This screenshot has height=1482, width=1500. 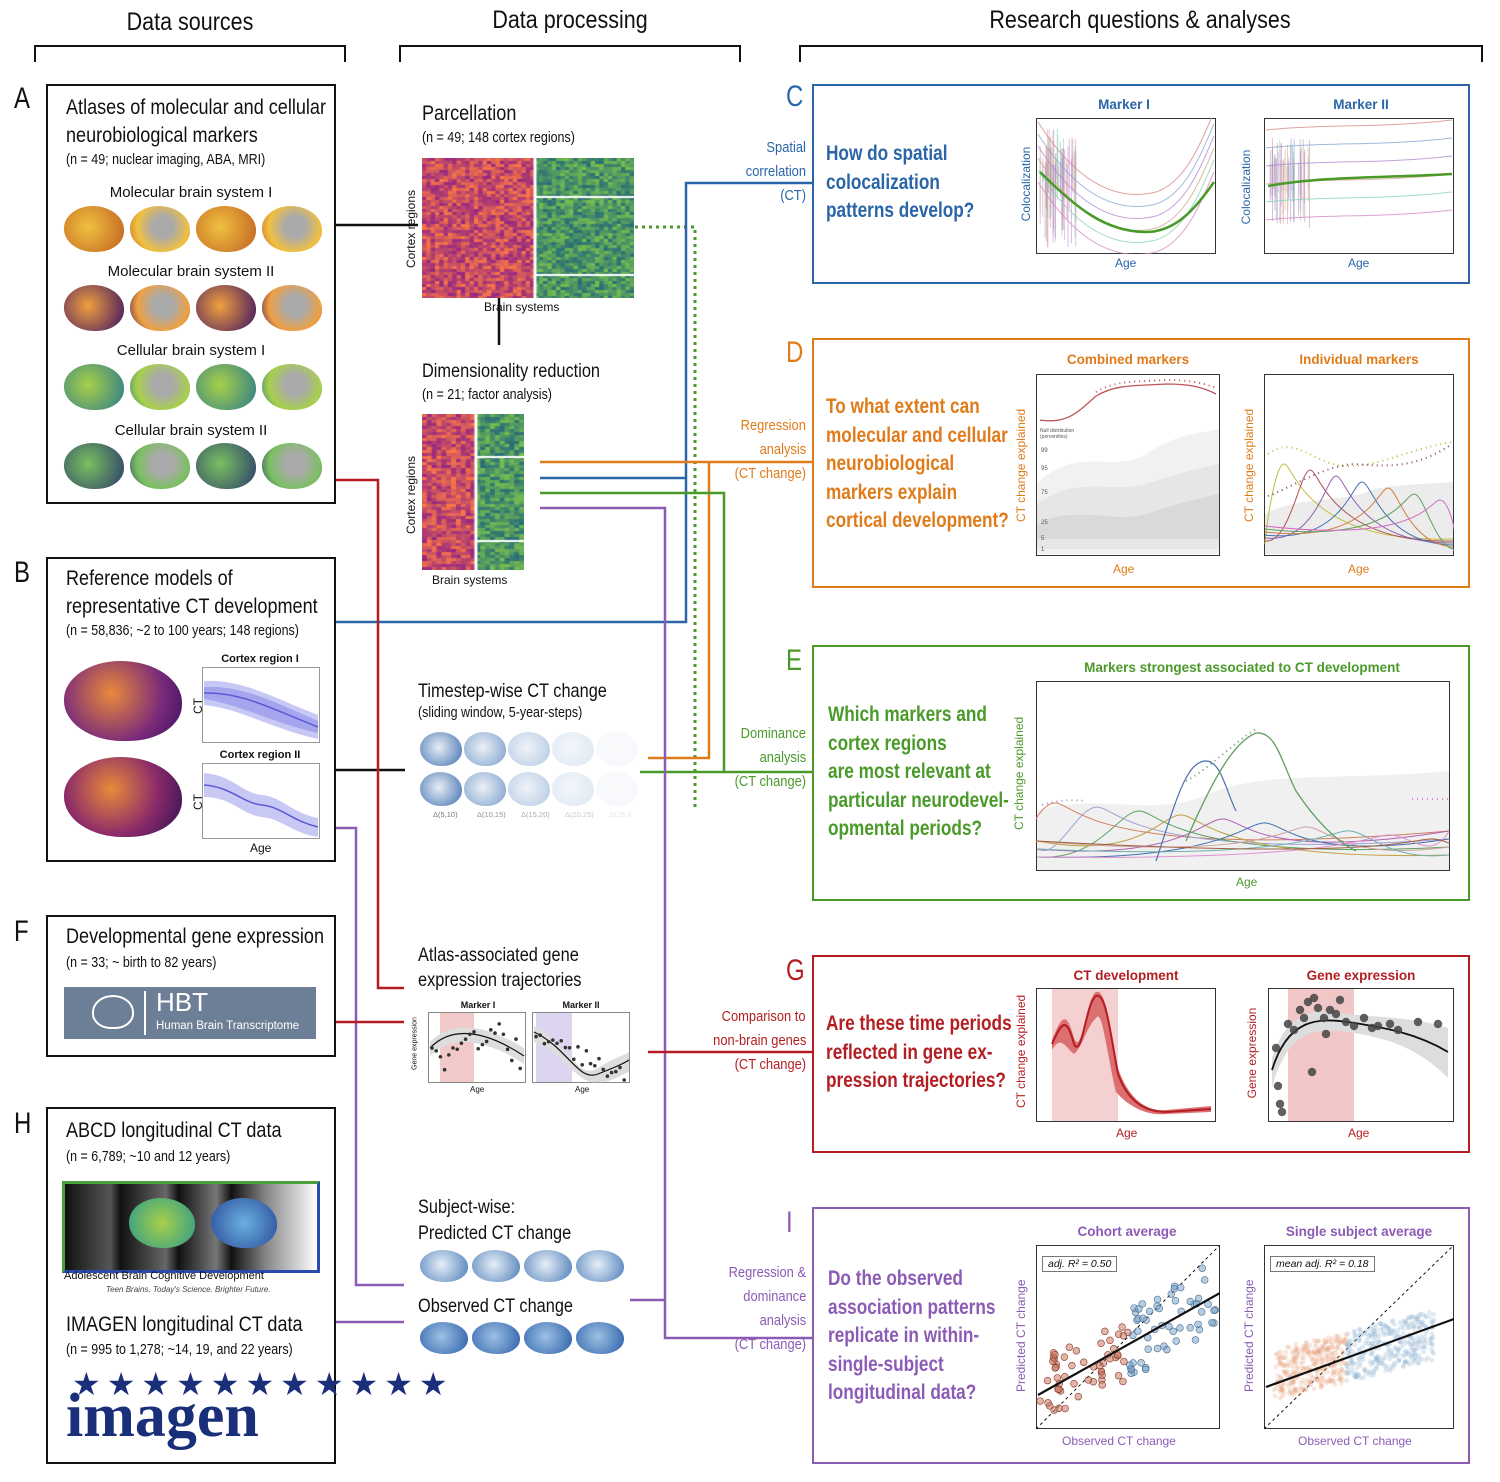 What do you see at coordinates (886, 1364) in the screenshot?
I see `question-i-line-4: single-subject` at bounding box center [886, 1364].